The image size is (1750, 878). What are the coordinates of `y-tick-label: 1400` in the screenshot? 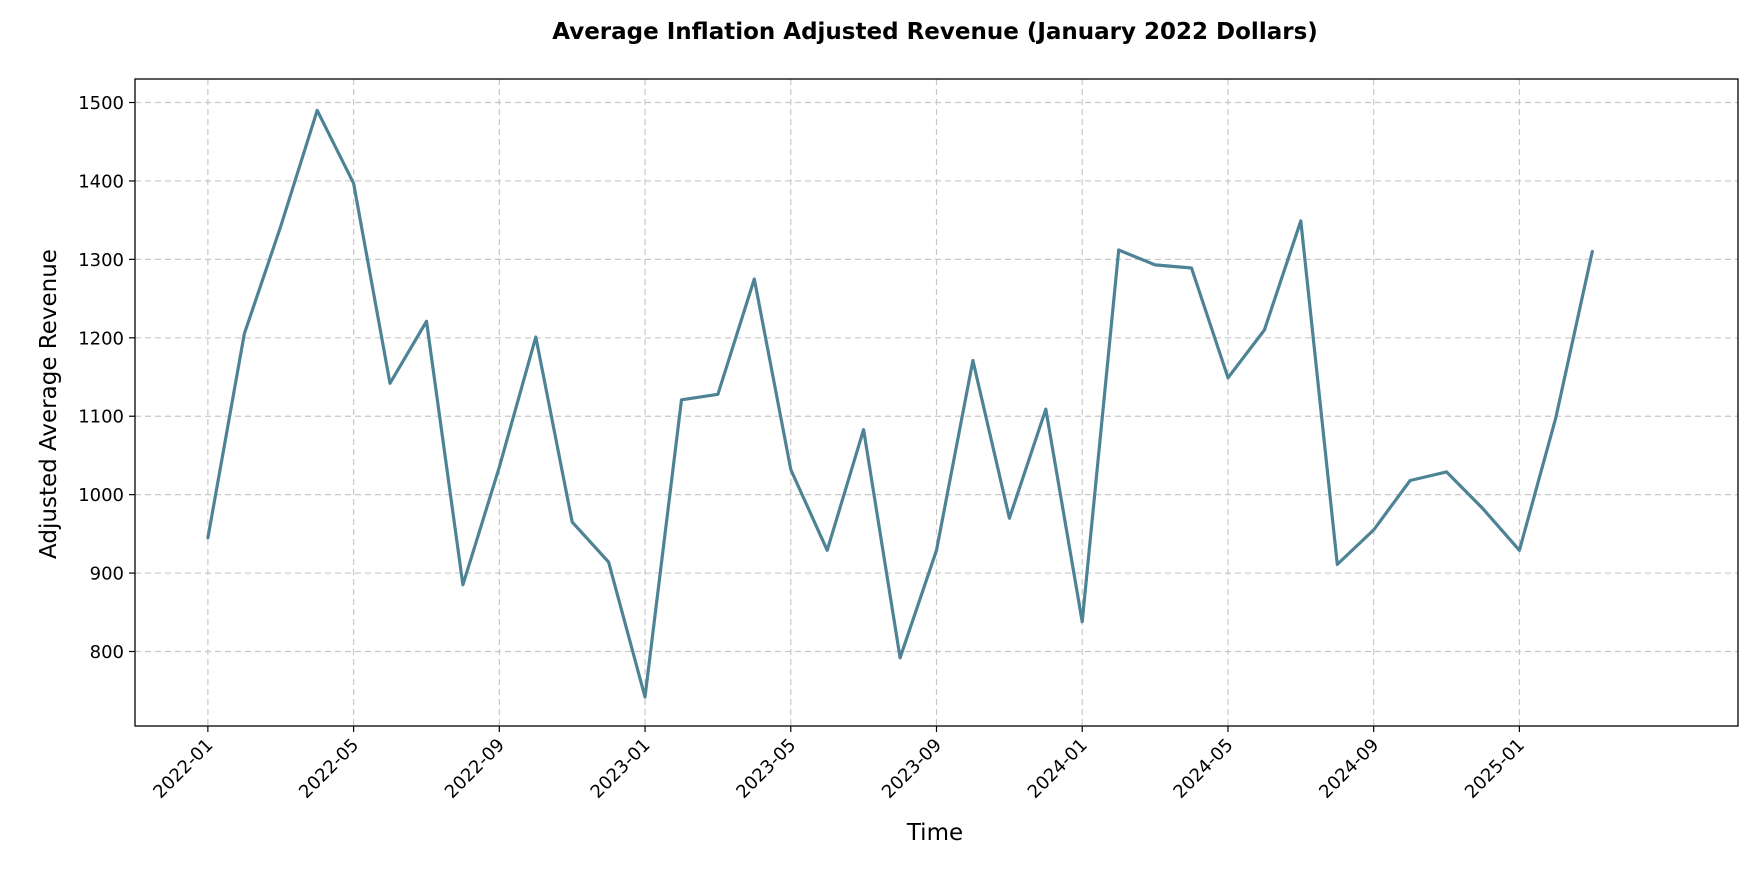 It's located at (101, 181).